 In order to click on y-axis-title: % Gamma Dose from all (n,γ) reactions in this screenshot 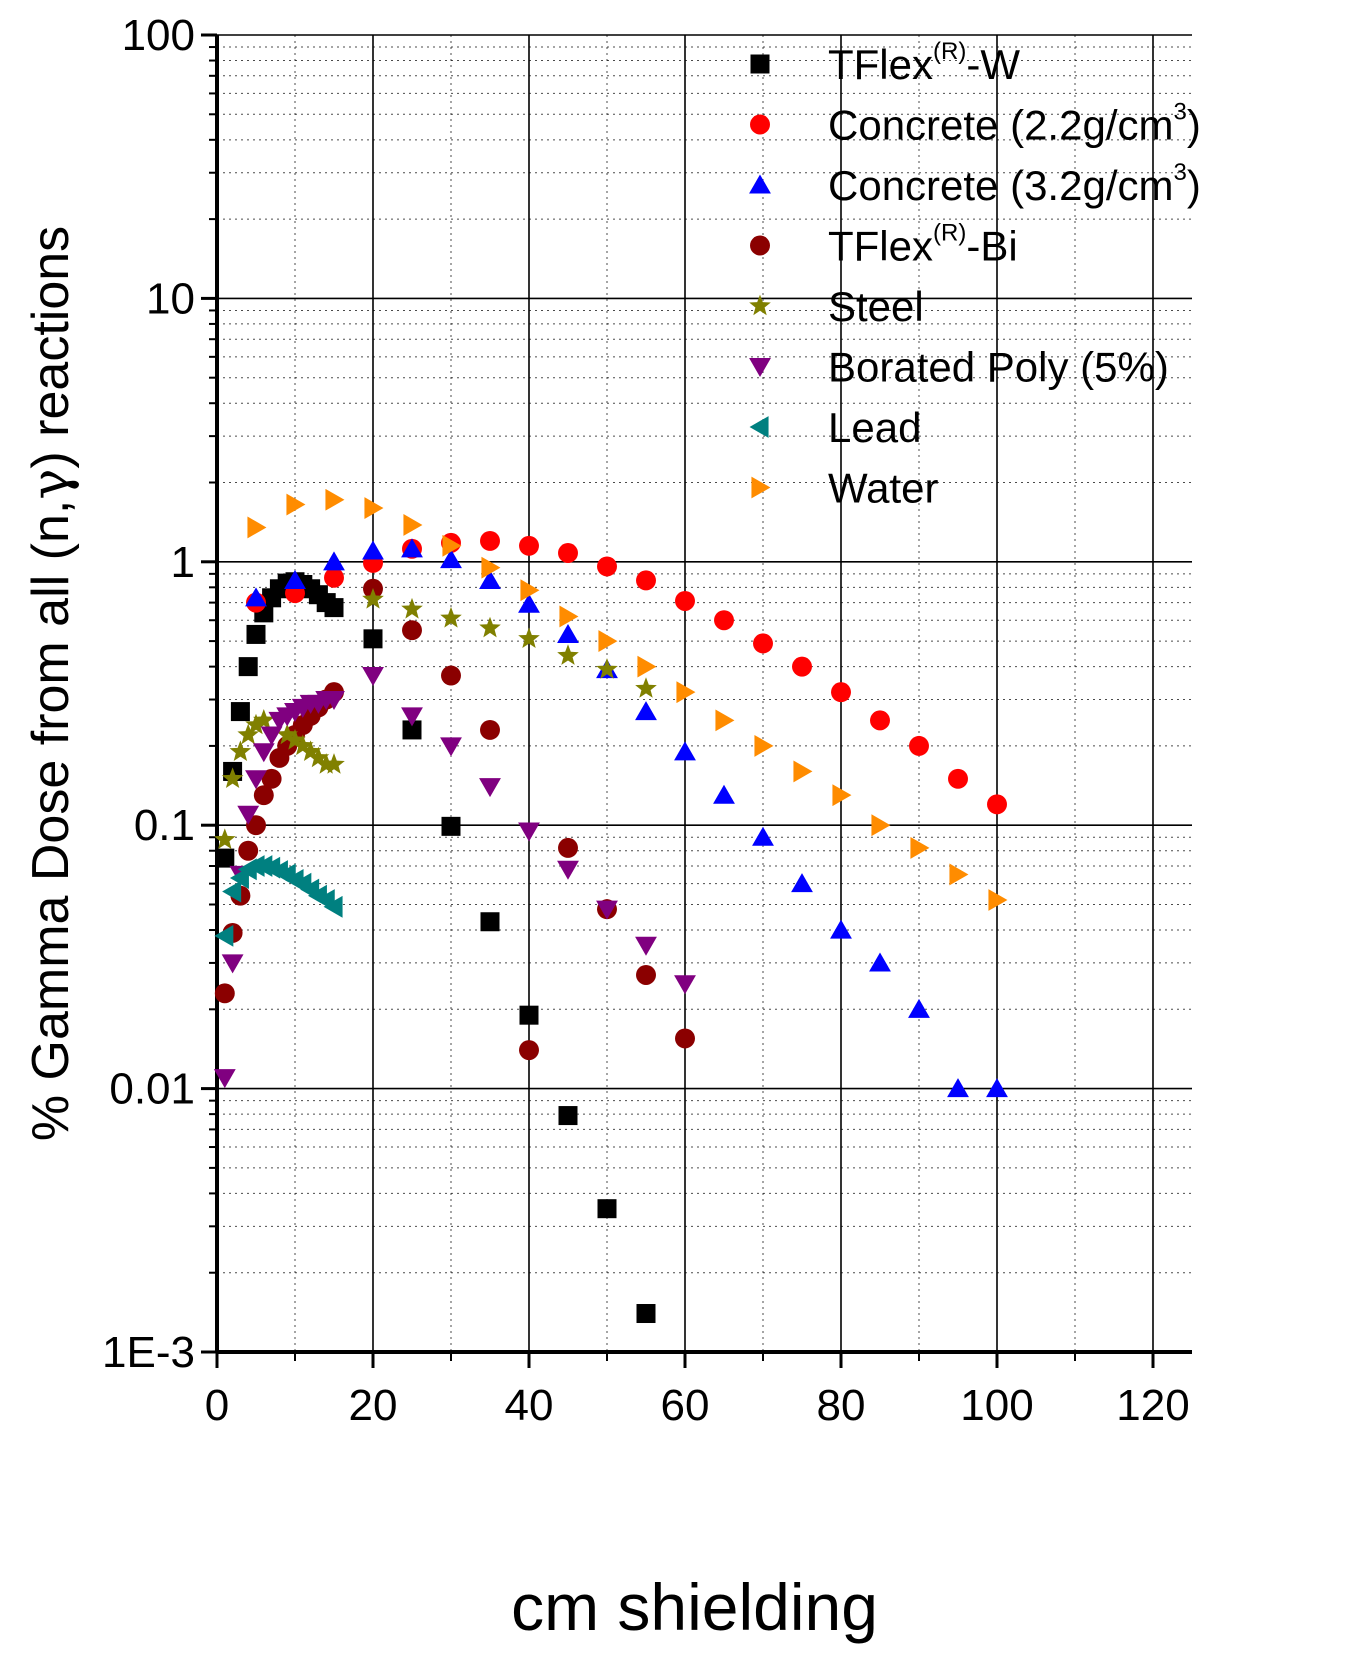, I will do `click(51, 683)`.